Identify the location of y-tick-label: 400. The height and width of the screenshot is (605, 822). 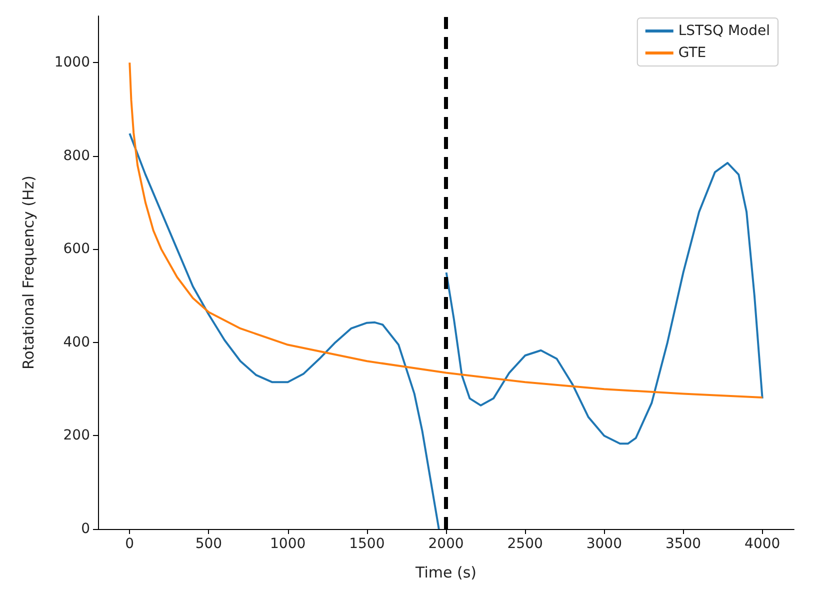
(76, 342).